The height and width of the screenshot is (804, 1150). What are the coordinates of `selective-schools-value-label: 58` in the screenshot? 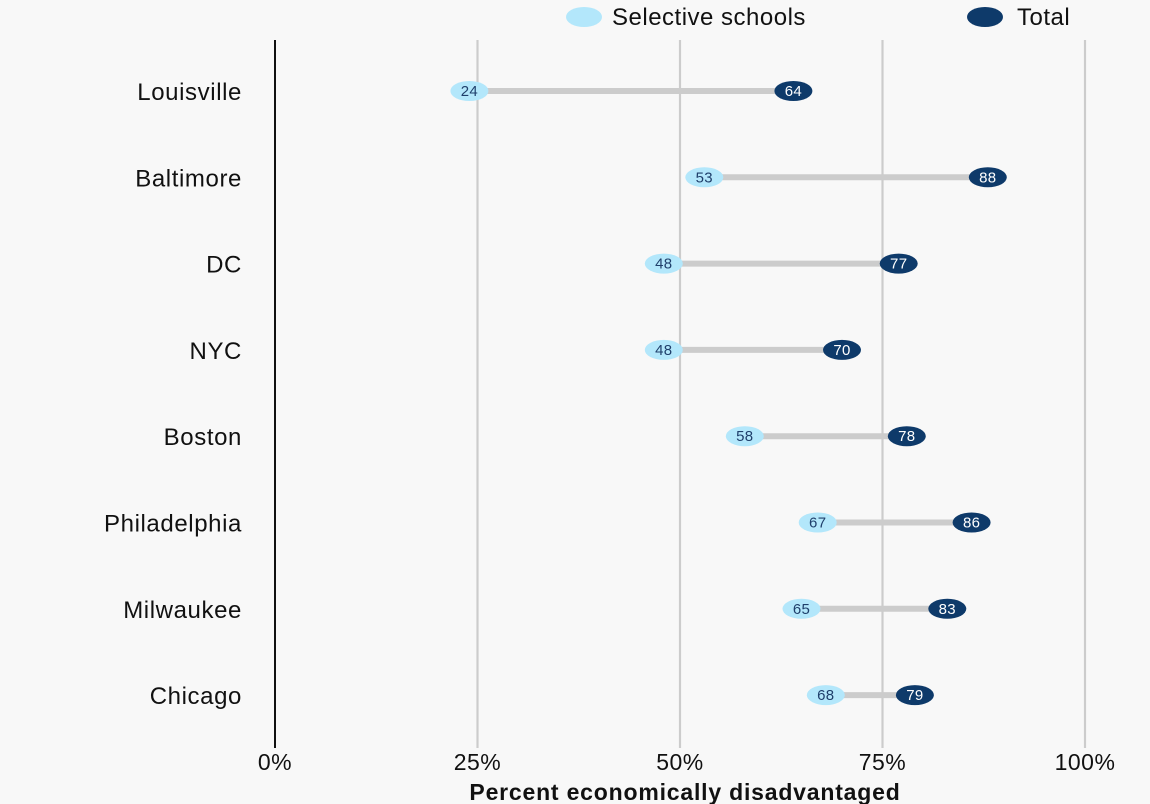 It's located at (744, 436).